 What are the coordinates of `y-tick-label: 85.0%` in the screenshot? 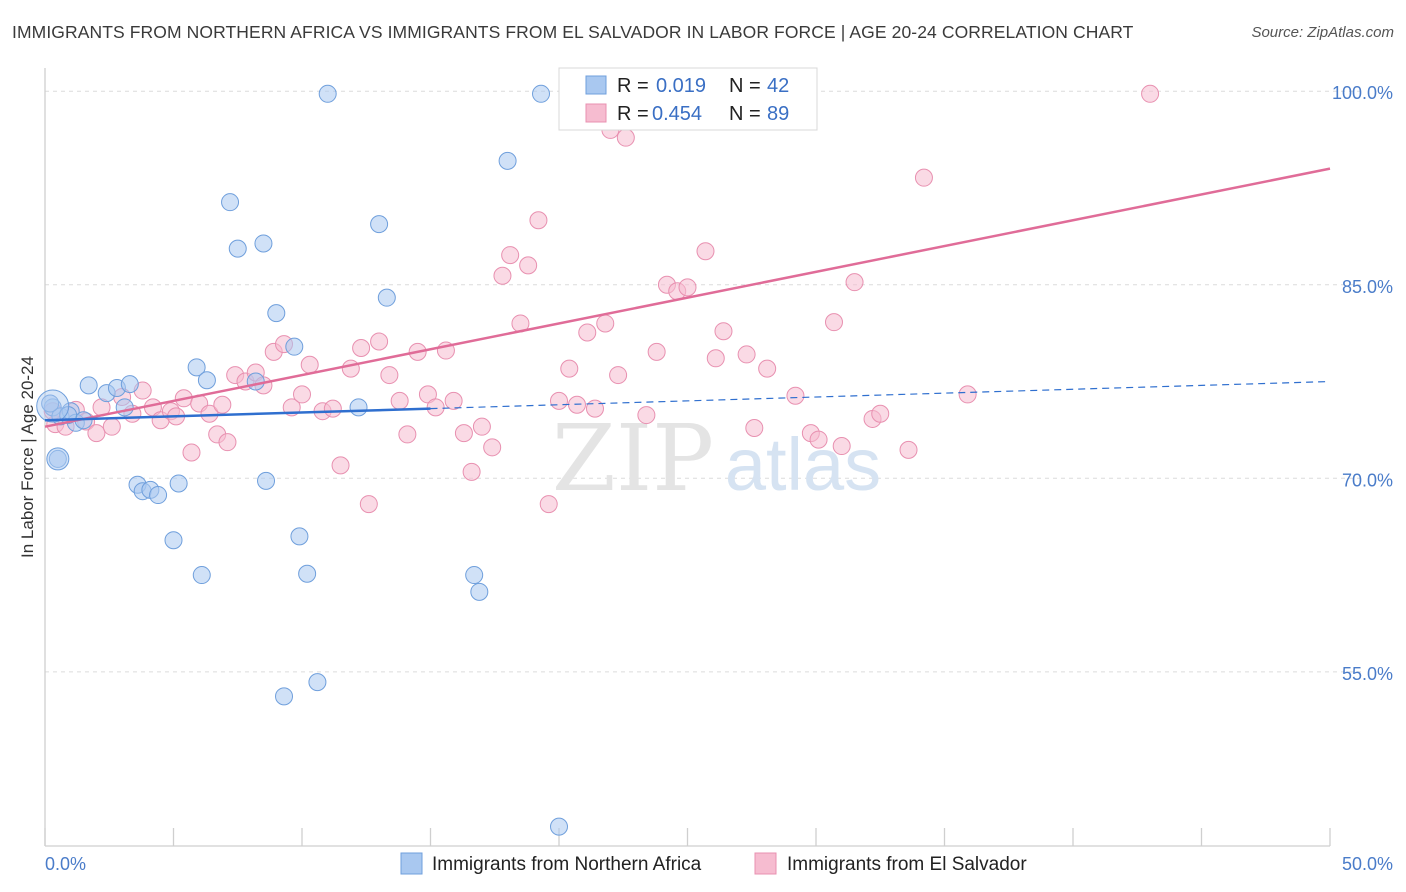 It's located at (1367, 287).